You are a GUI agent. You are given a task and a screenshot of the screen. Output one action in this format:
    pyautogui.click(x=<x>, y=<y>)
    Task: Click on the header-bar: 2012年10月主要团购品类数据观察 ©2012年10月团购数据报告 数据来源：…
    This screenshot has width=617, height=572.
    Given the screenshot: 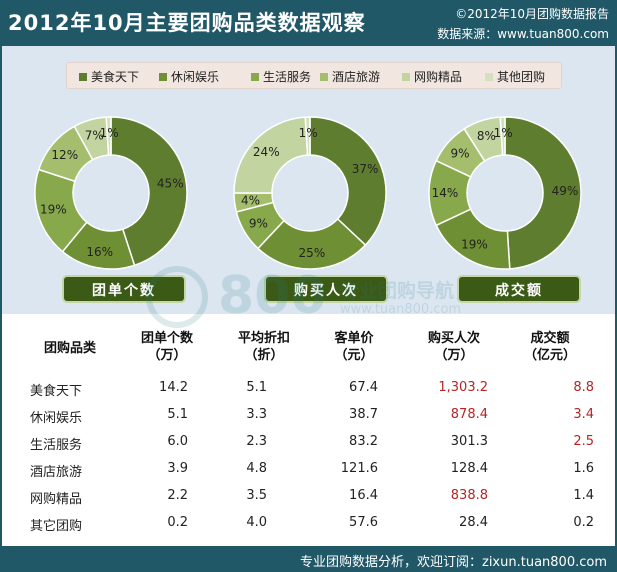 What is the action you would take?
    pyautogui.click(x=308, y=23)
    